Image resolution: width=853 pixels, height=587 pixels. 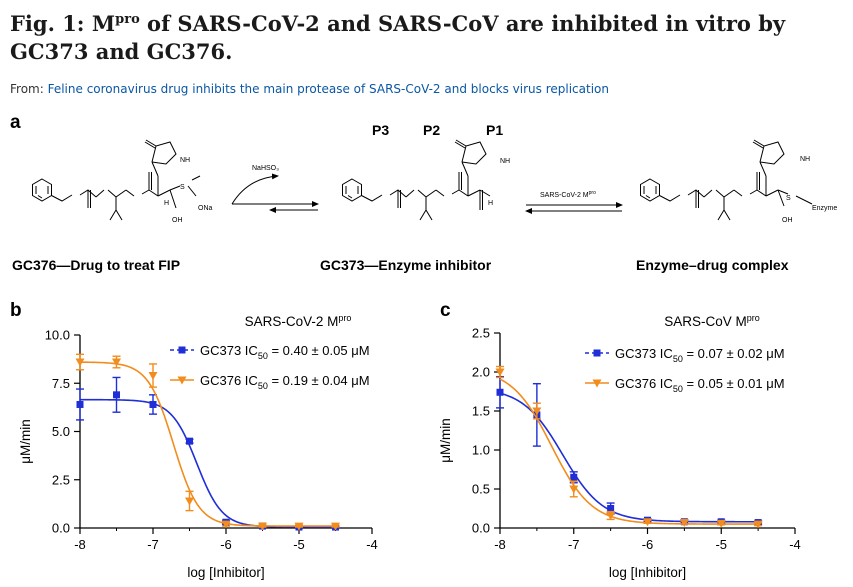 What do you see at coordinates (481, 450) in the screenshot?
I see `y-tick-label: 1.0` at bounding box center [481, 450].